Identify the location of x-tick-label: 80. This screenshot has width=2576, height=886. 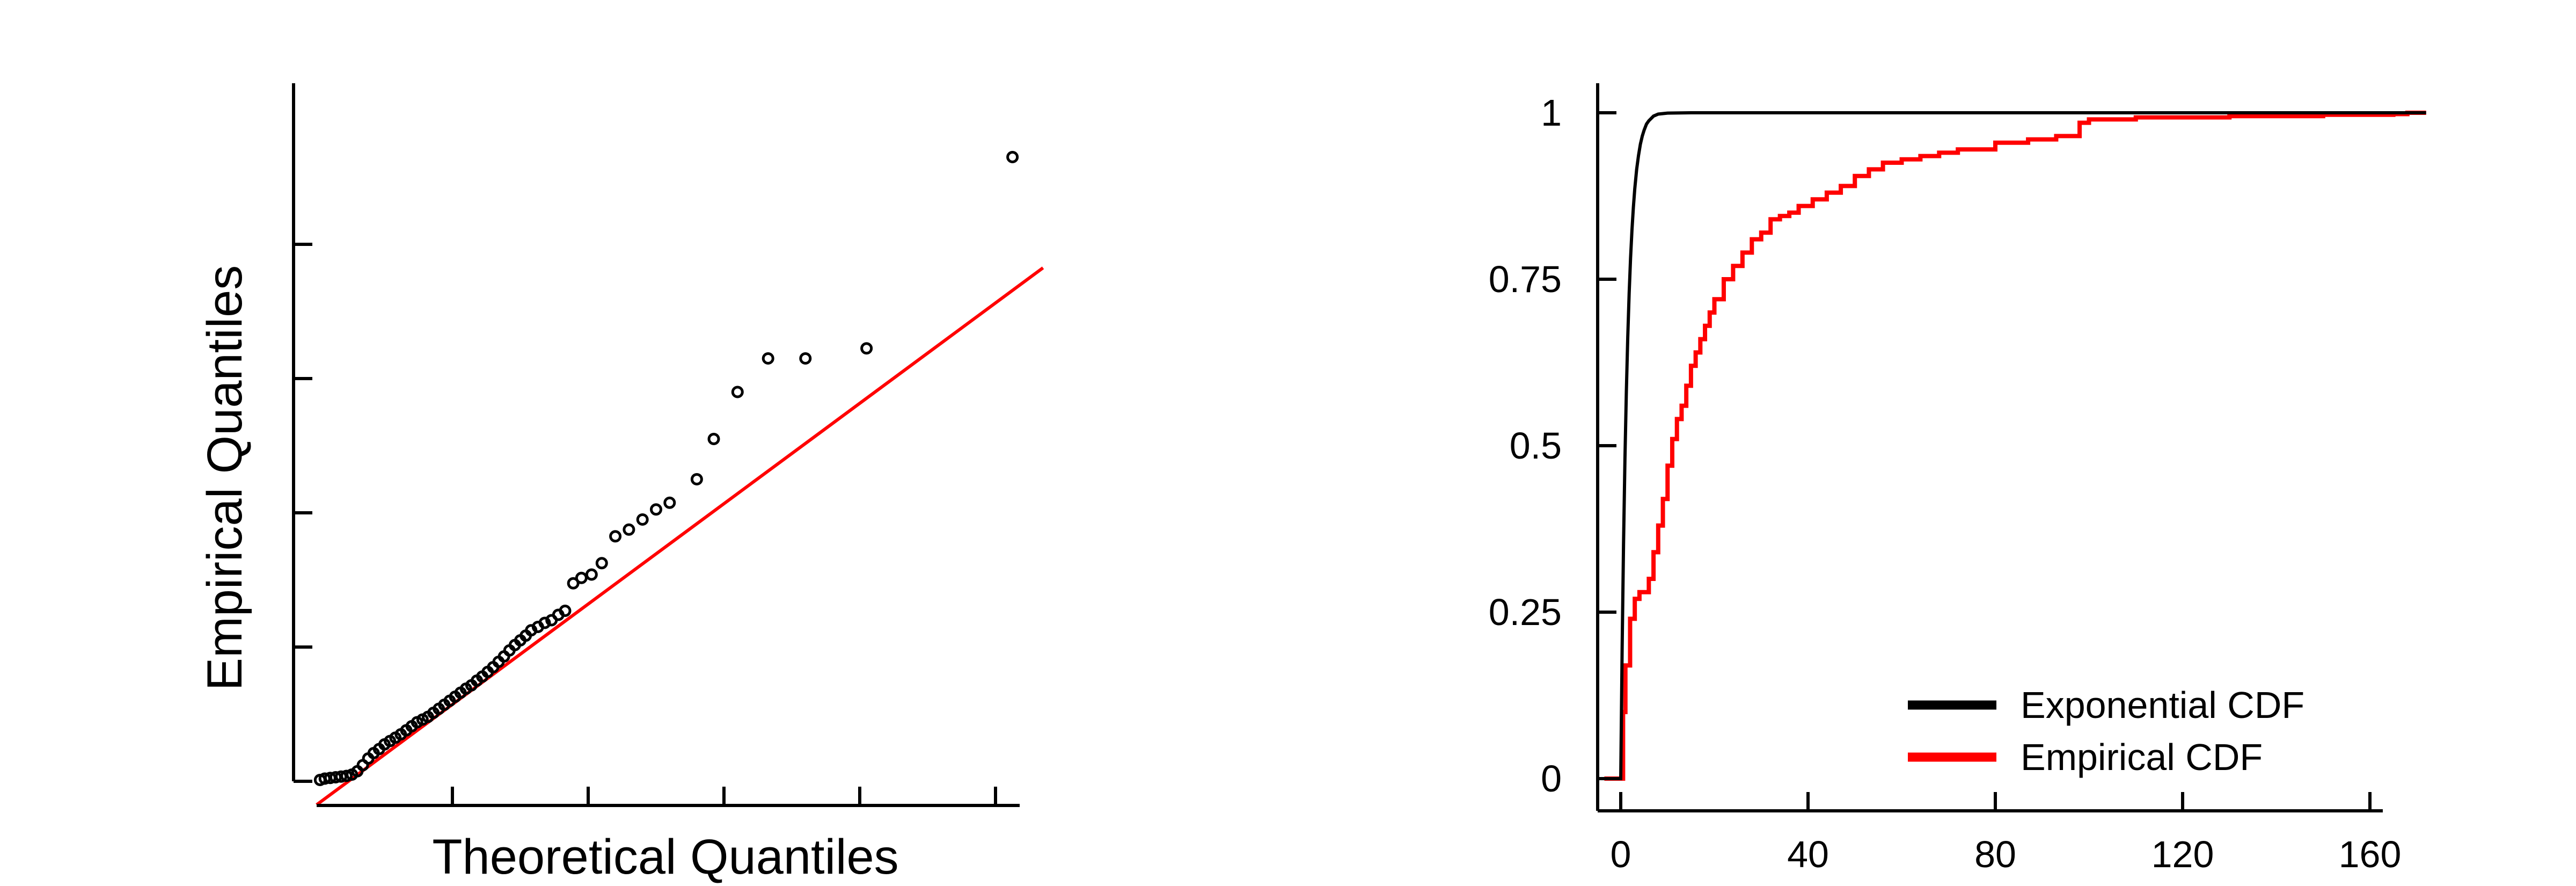
(1995, 854).